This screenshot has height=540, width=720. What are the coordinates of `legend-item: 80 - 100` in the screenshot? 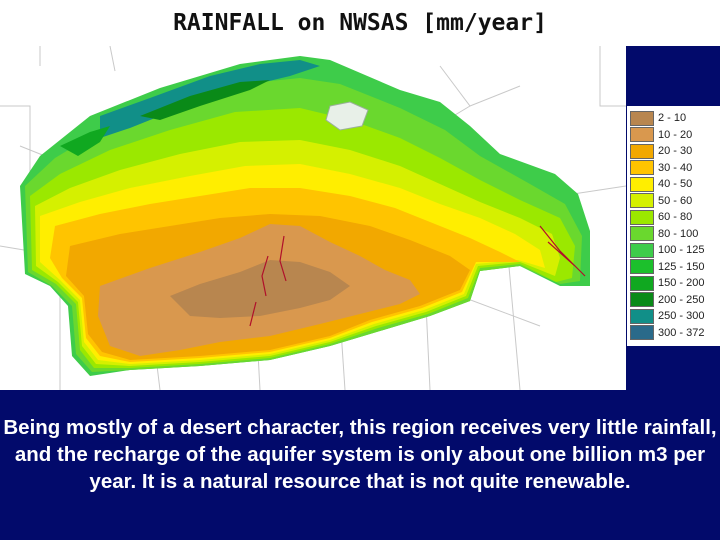 It's located at (673, 234).